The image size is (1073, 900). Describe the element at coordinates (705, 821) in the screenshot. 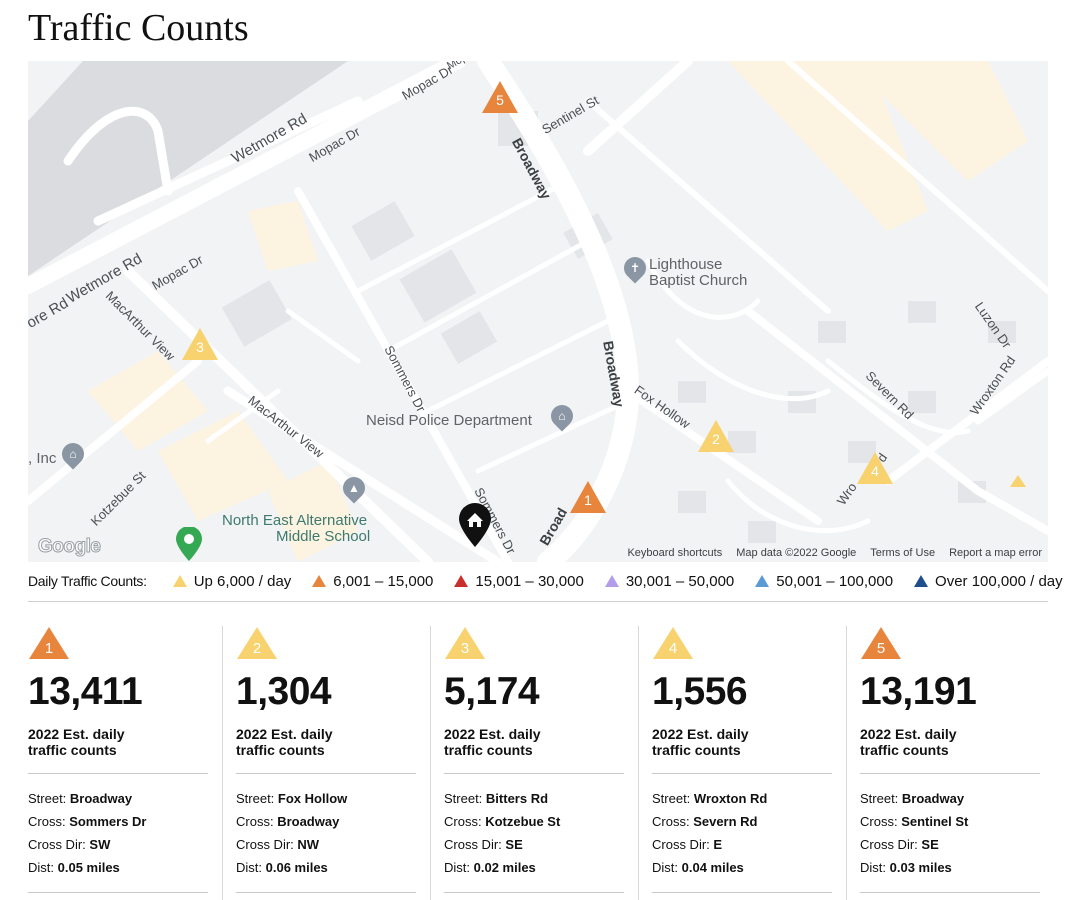

I see `cross-row: Cross: Severn Rd` at that location.